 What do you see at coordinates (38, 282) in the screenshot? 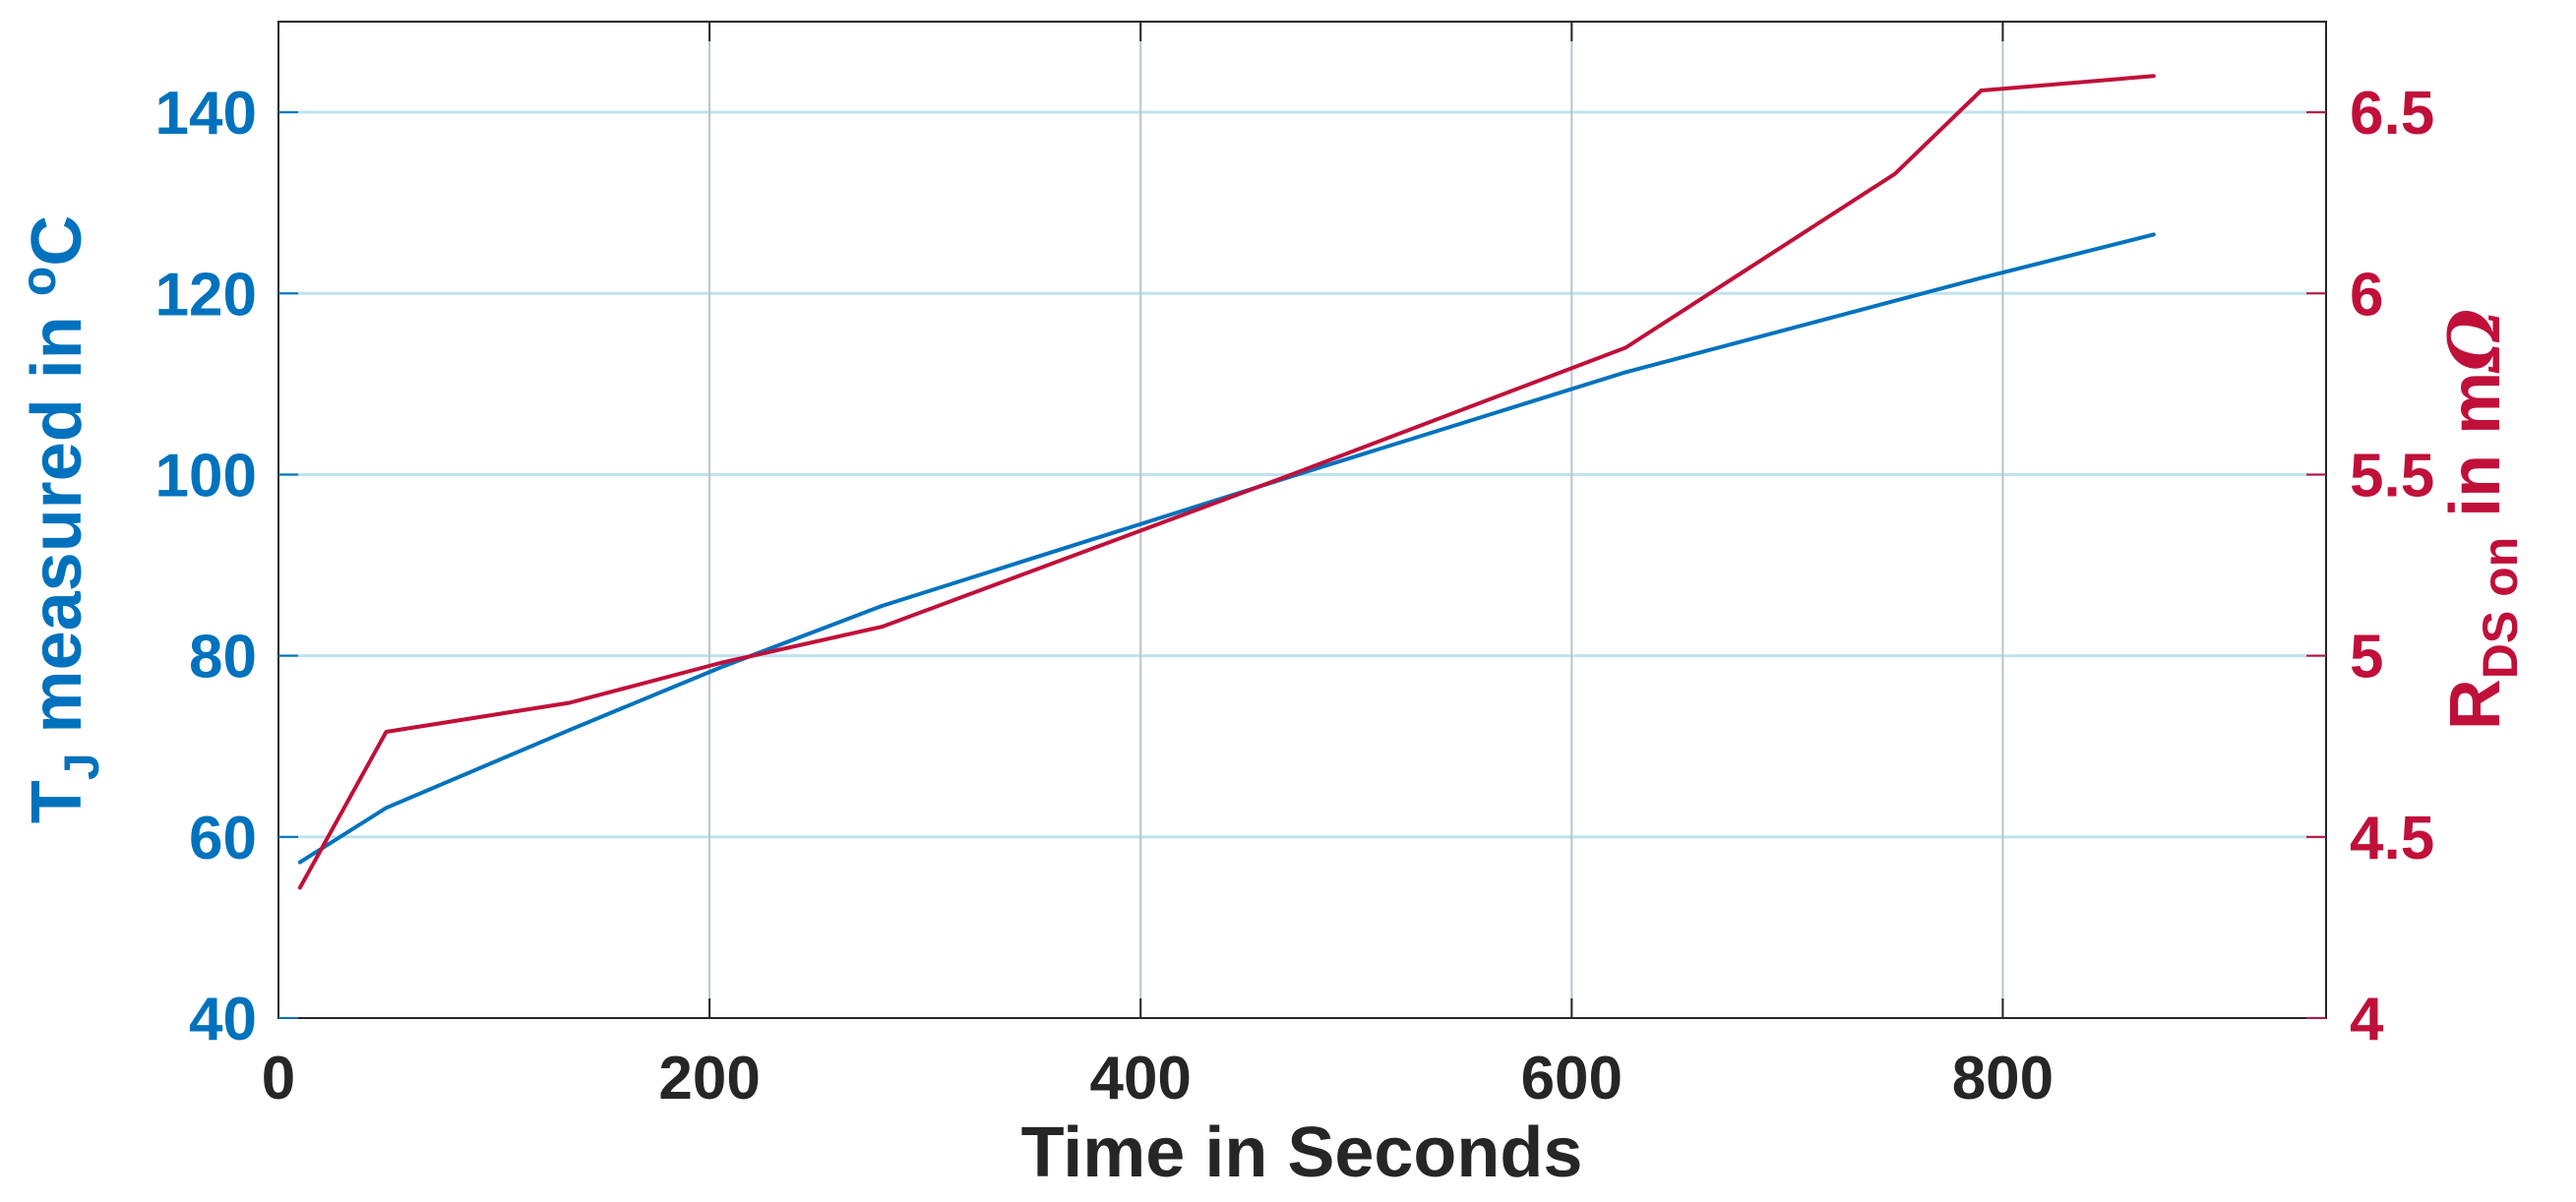
I see `left-axis-title-sup: o` at bounding box center [38, 282].